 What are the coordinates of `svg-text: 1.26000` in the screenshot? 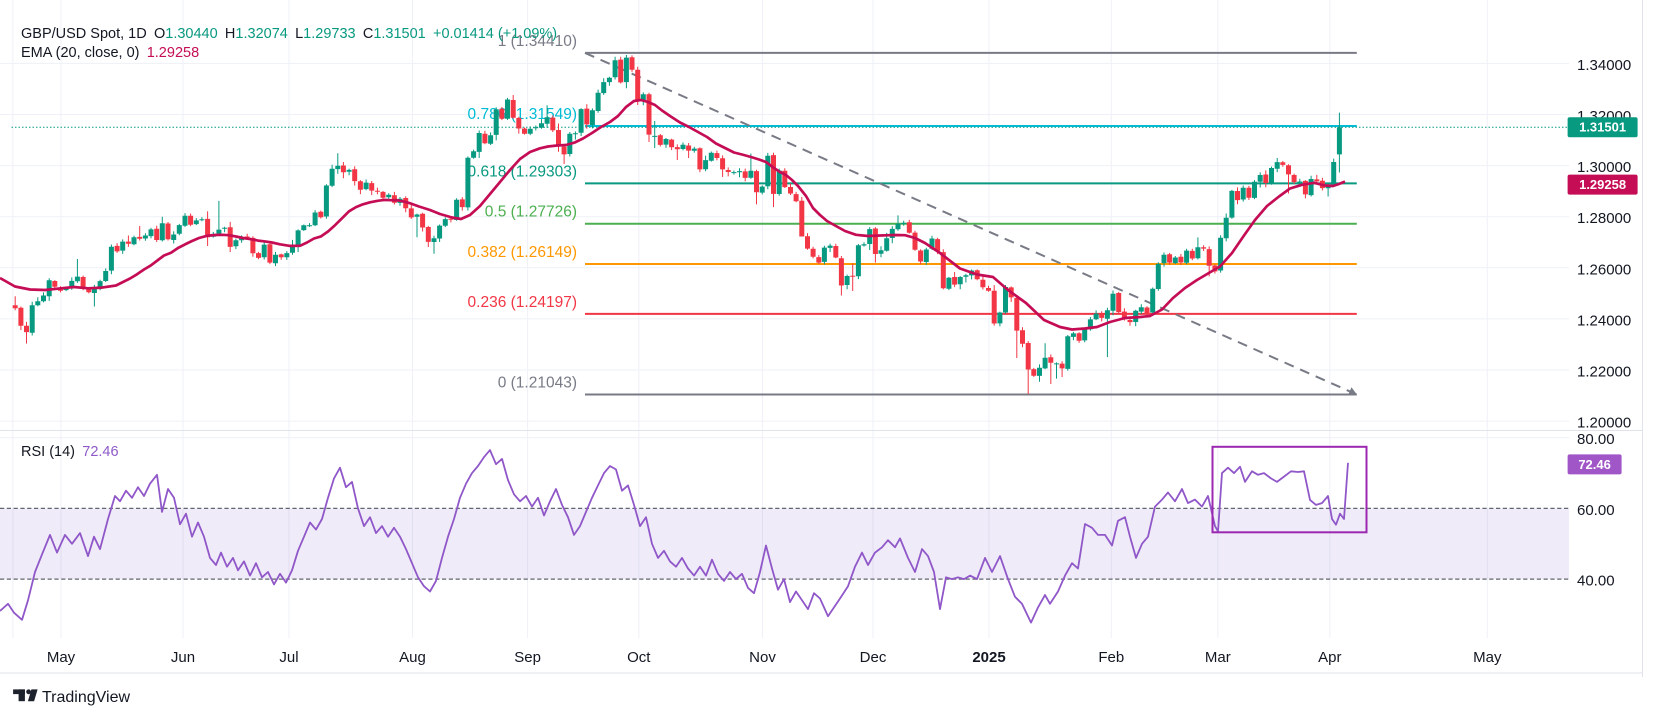 It's located at (1604, 269).